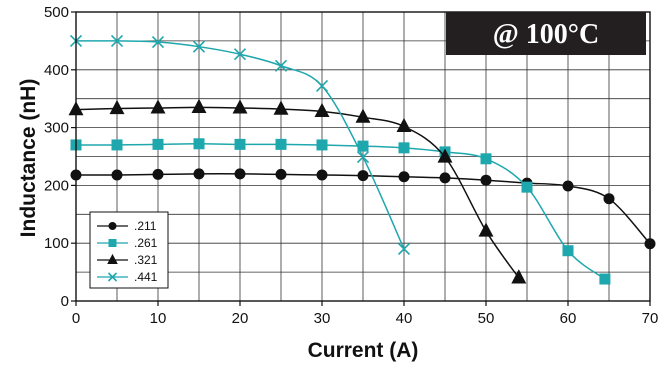  Describe the element at coordinates (127, 277) in the screenshot. I see `legend-entry: .441` at that location.